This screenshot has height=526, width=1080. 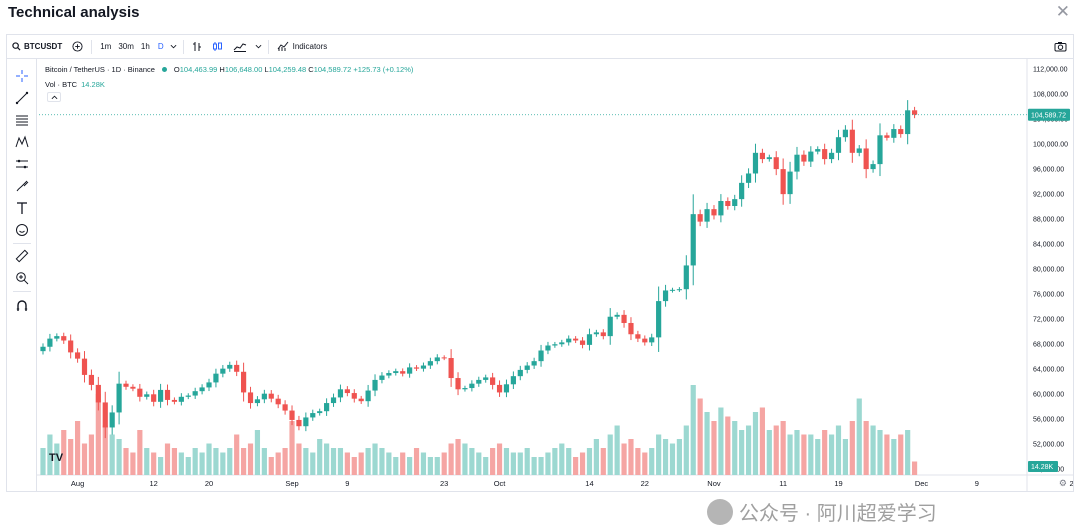 I want to click on compare-button, so click(x=77, y=46).